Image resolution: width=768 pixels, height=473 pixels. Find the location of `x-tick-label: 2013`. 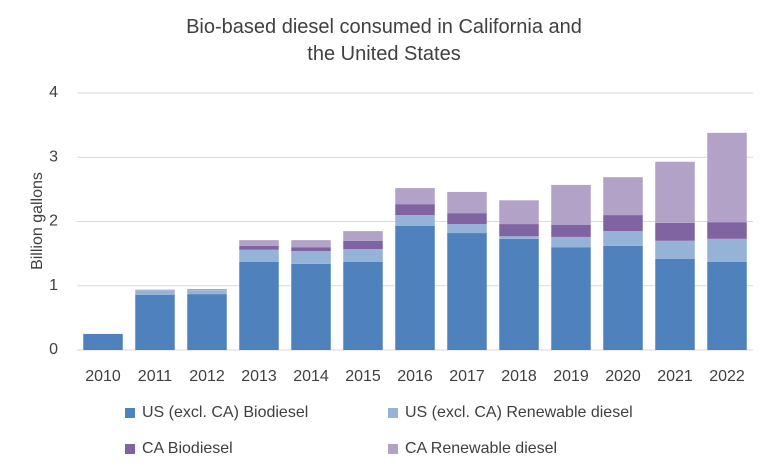

x-tick-label: 2013 is located at coordinates (259, 376).